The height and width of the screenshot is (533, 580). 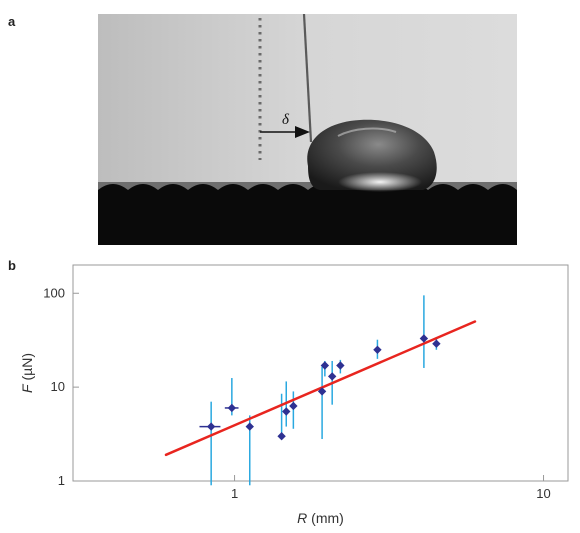 I want to click on fit-line, so click(x=320, y=388).